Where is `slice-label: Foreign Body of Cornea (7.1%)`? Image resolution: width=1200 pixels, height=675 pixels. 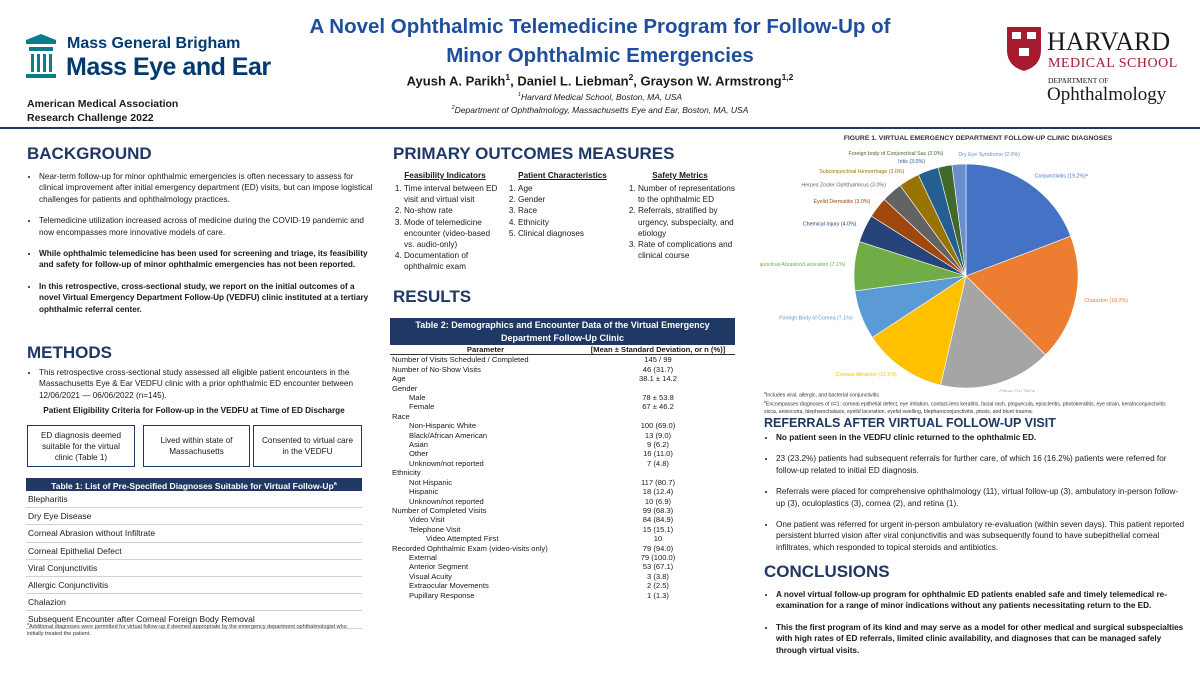
slice-label: Foreign Body of Cornea (7.1%) is located at coordinates (816, 319).